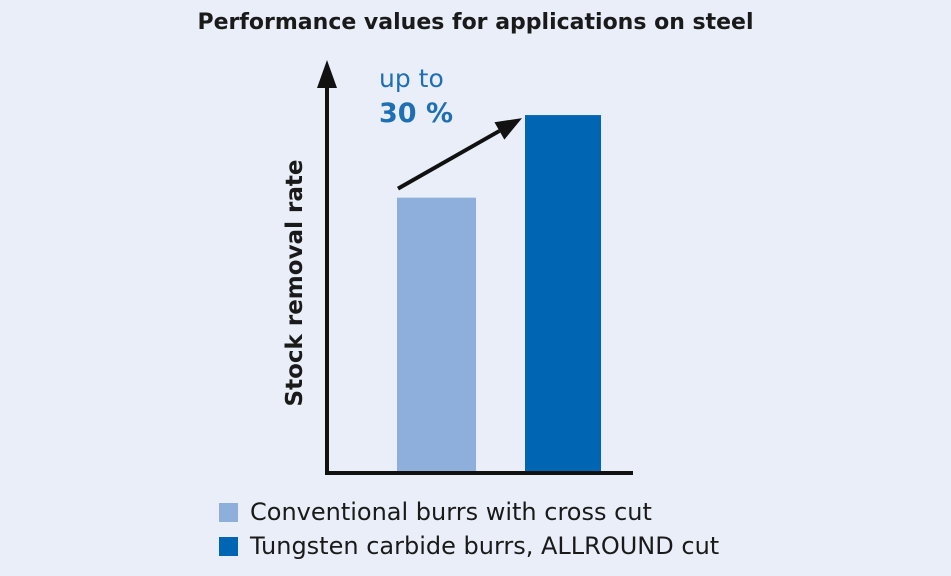  Describe the element at coordinates (416, 113) in the screenshot. I see `annotation-percent: 30 %` at that location.